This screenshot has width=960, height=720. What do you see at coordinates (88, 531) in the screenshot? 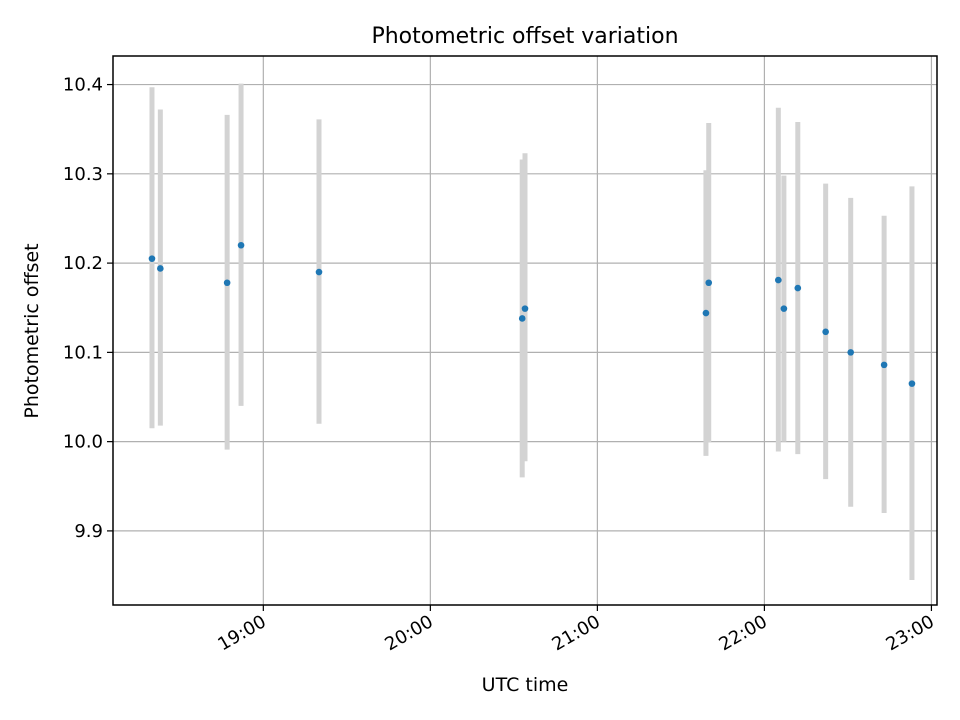
I see `y-tick-label: 9.9` at bounding box center [88, 531].